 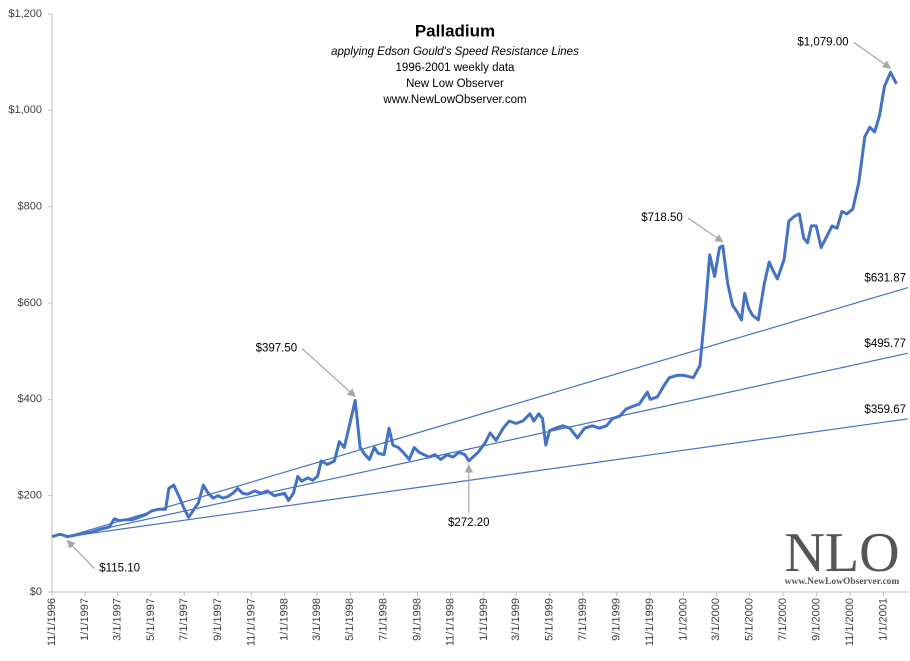 What do you see at coordinates (716, 619) in the screenshot?
I see `x-tick-label: 3/1/2000` at bounding box center [716, 619].